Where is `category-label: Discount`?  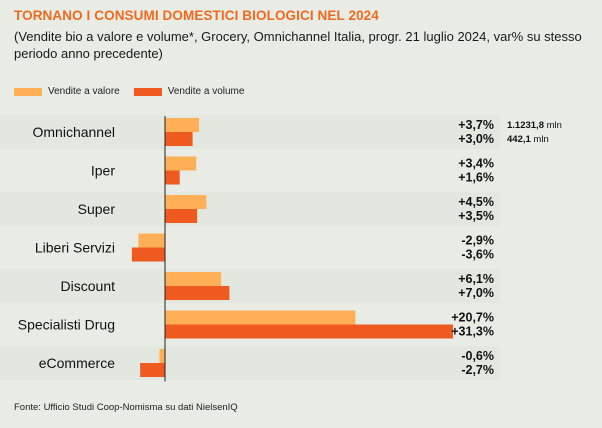 category-label: Discount is located at coordinates (88, 286).